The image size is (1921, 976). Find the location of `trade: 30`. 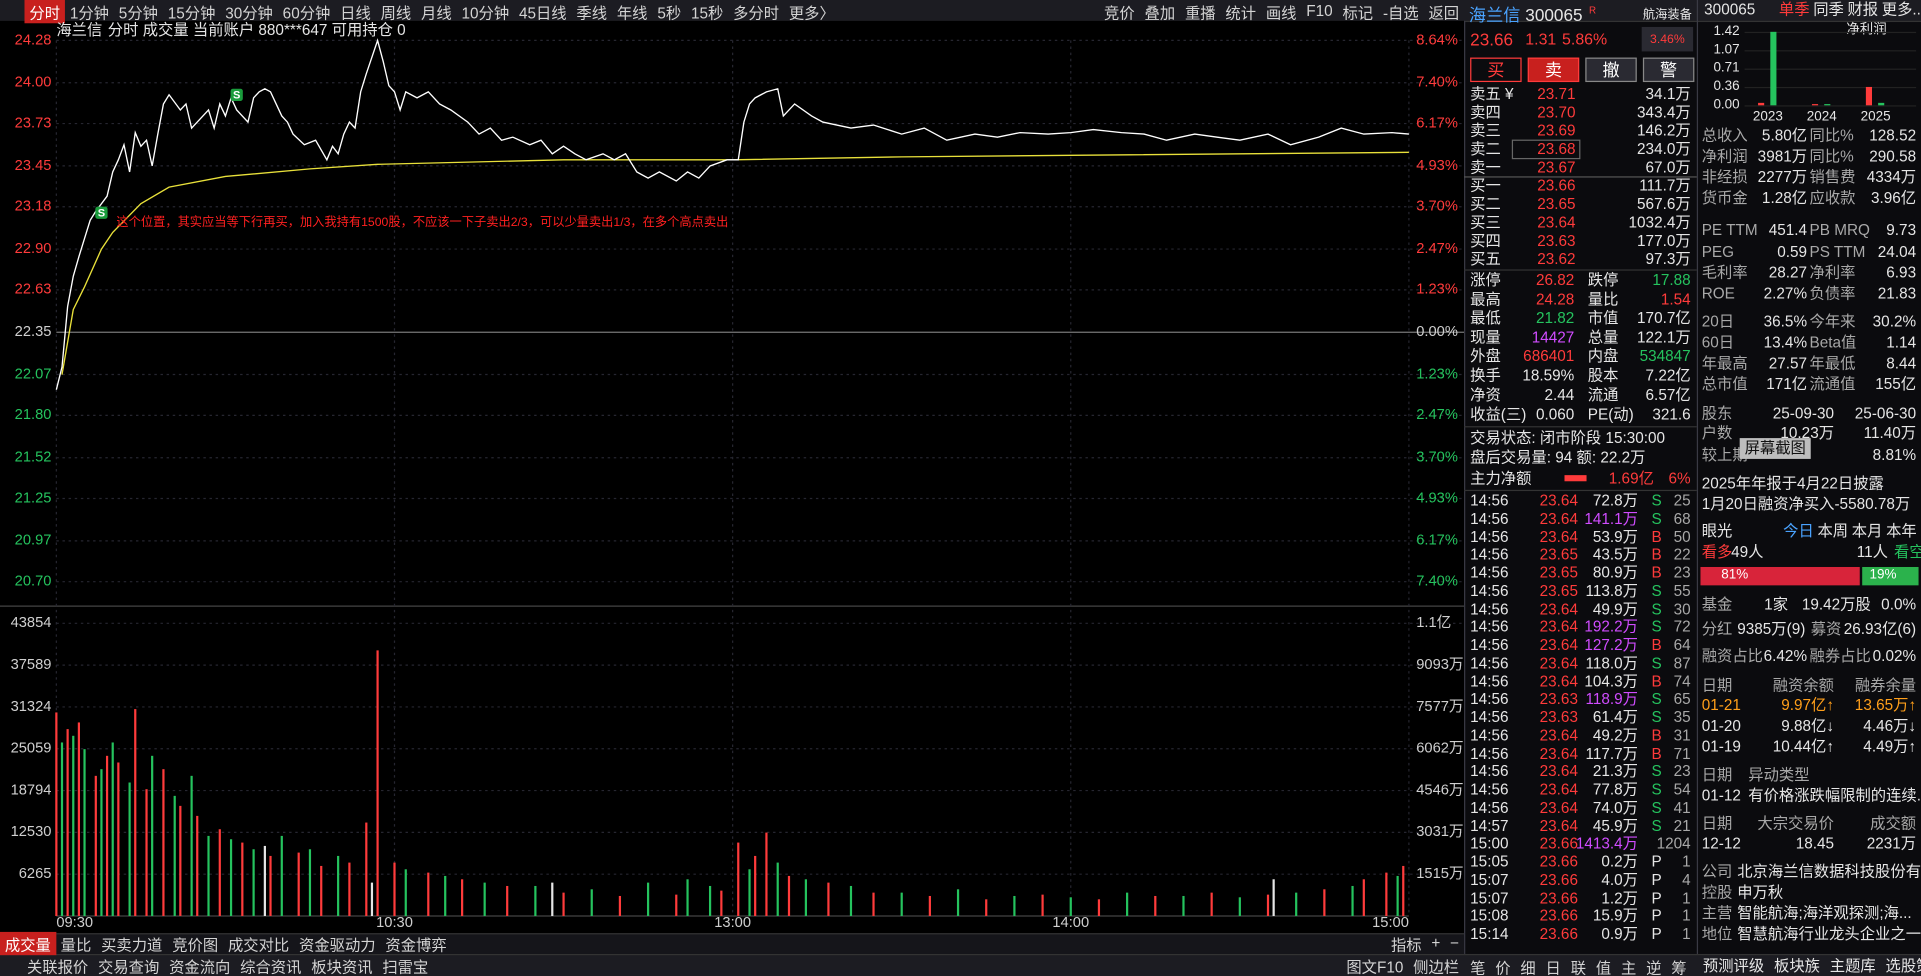

trade: 30 is located at coordinates (1682, 609).